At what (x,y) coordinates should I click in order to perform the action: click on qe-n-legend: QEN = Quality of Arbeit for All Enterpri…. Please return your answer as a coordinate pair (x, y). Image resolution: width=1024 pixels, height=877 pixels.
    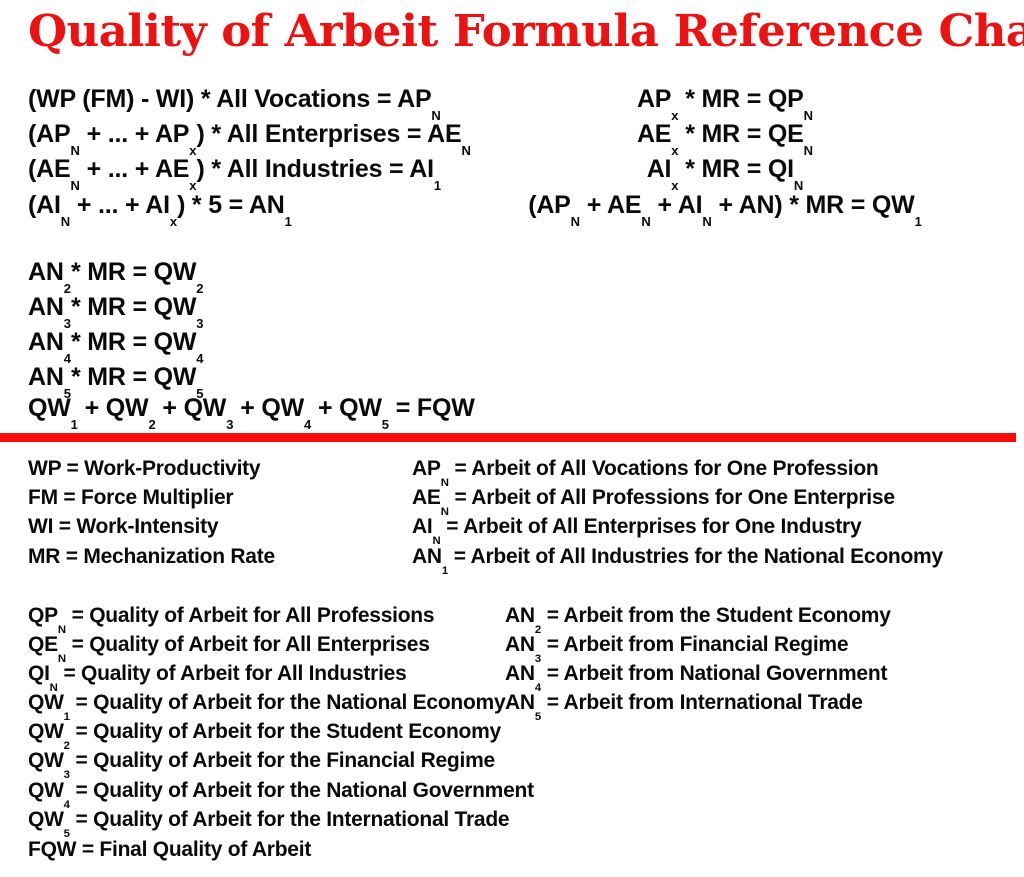
    Looking at the image, I should click on (229, 649).